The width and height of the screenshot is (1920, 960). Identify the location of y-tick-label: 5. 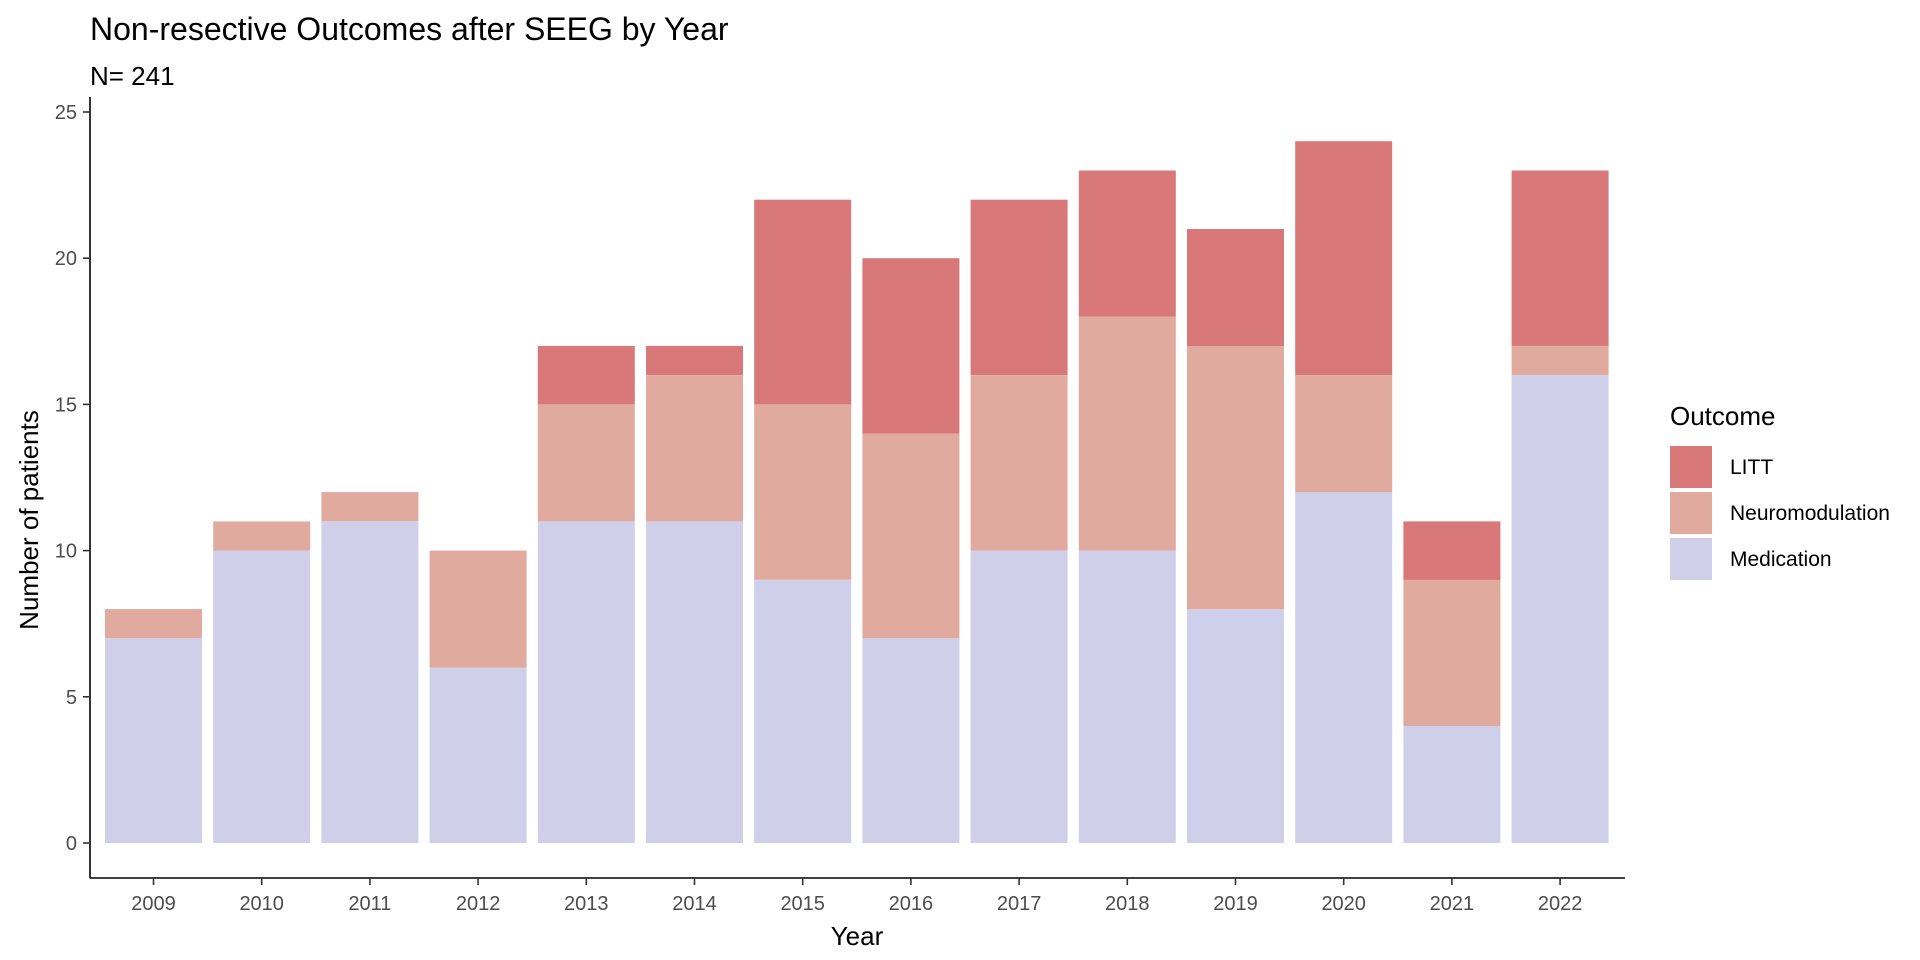
(71, 698).